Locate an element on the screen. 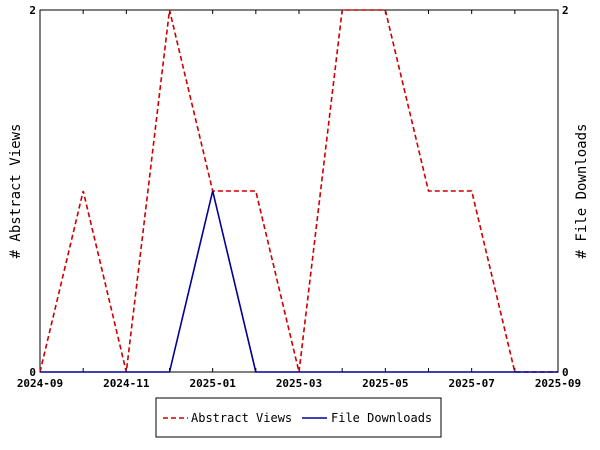  legend: Abstract Views File Downloads is located at coordinates (298, 417).